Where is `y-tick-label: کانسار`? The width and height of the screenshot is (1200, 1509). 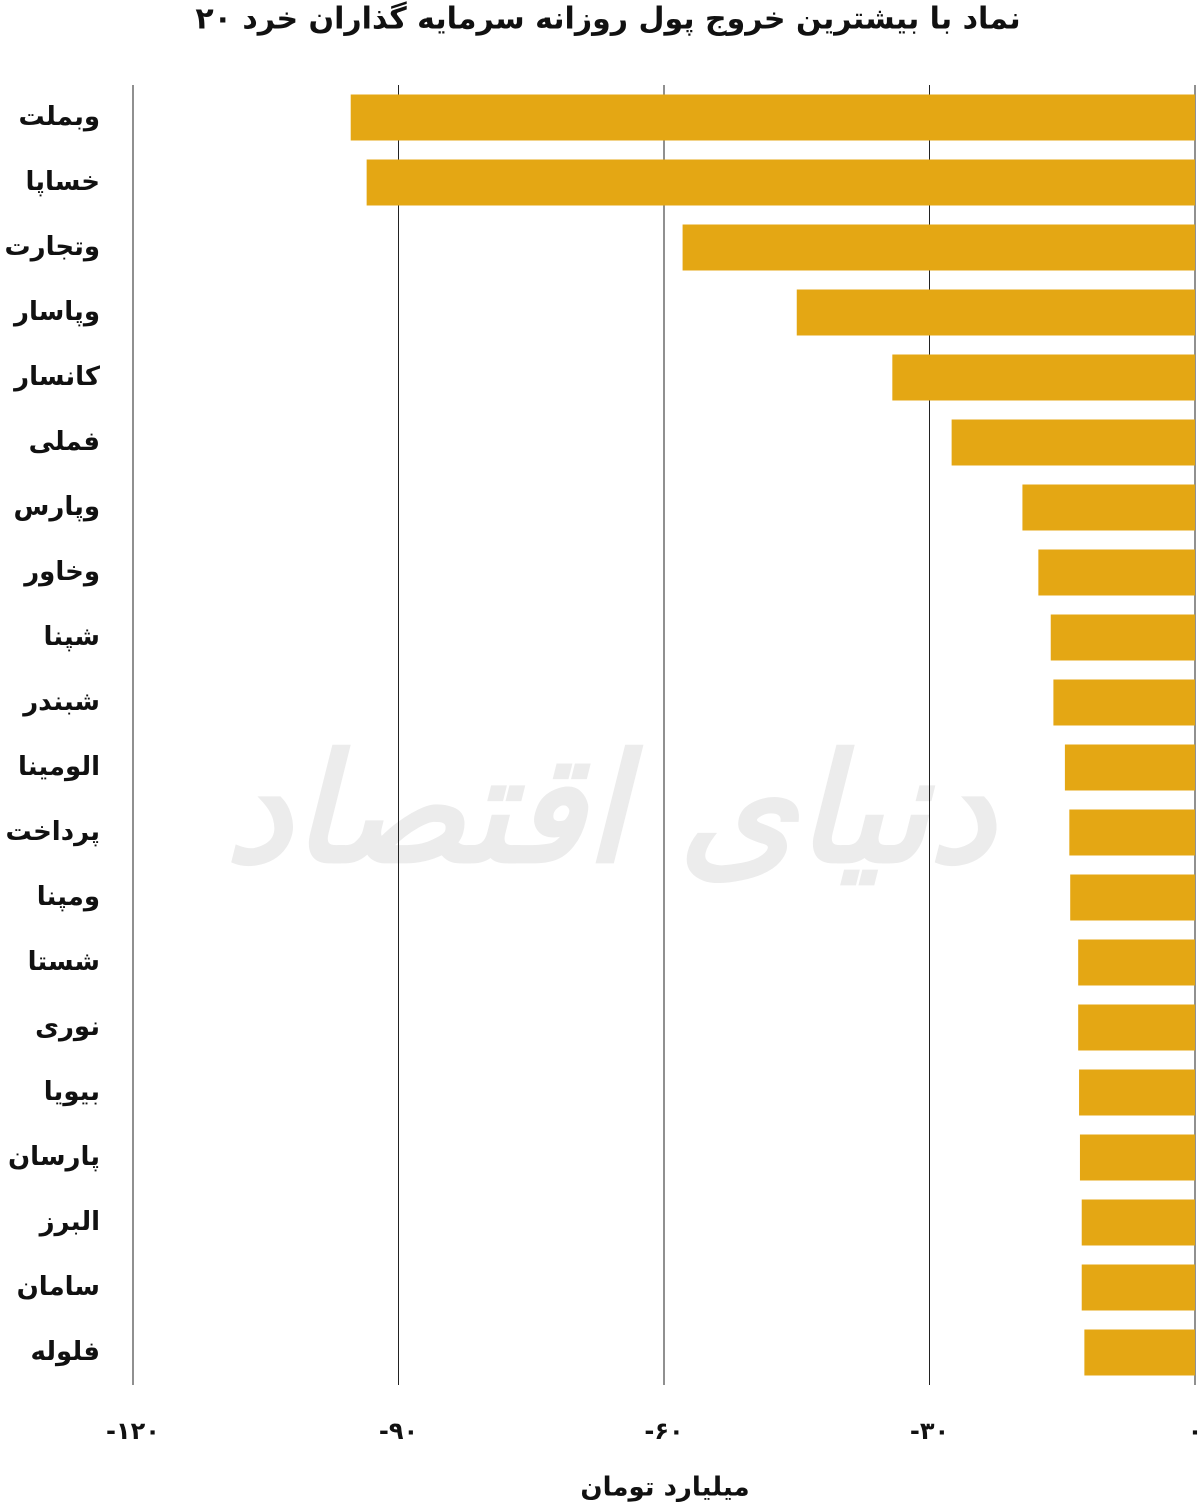
y-tick-label: کانسار is located at coordinates (56, 377).